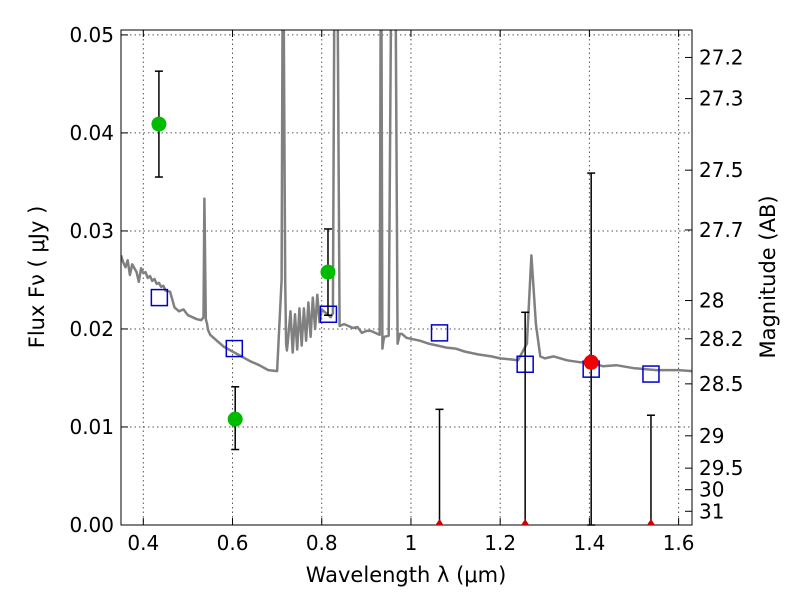 The width and height of the screenshot is (800, 600). I want to click on y-tick-label: 0.01, so click(91, 427).